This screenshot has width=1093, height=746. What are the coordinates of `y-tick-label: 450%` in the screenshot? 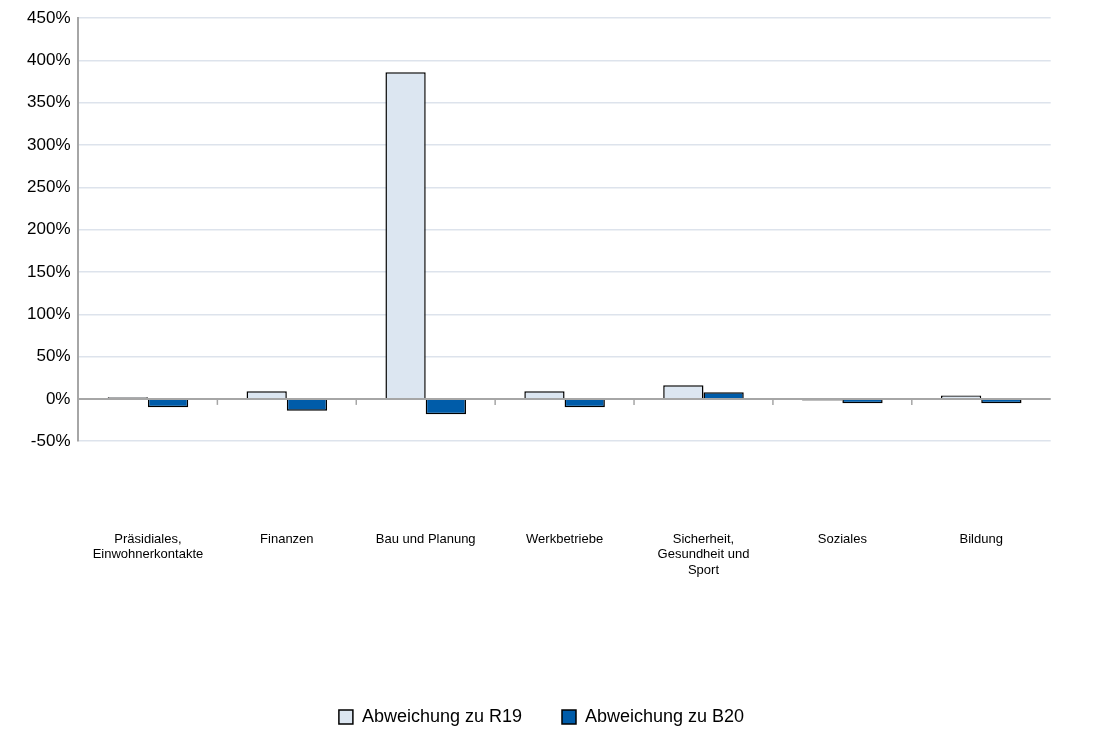 It's located at (49, 17).